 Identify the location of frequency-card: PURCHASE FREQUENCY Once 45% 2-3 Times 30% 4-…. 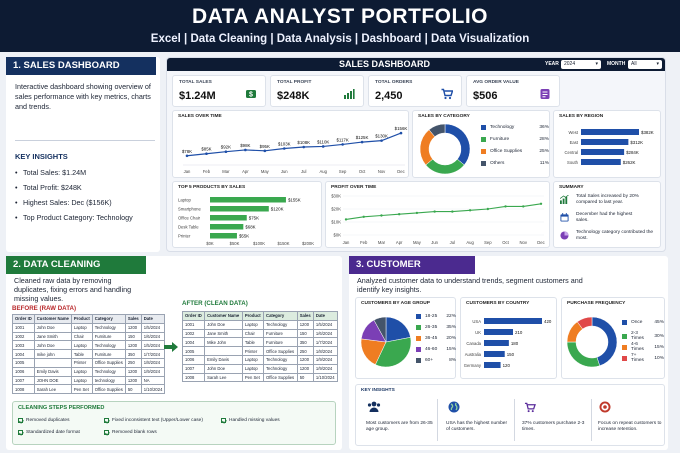
(613, 338).